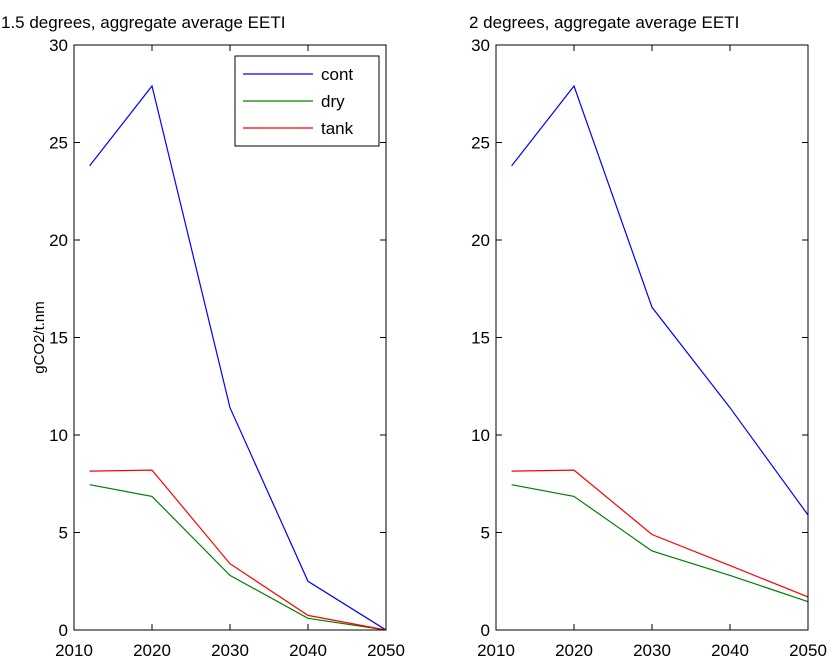 The width and height of the screenshot is (836, 668). I want to click on legend: cont dry tank, so click(307, 101).